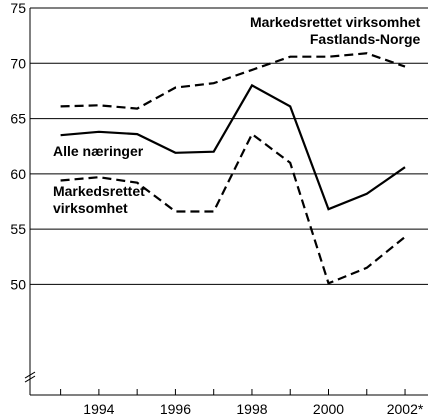  What do you see at coordinates (18, 8) in the screenshot?
I see `y-tick-label: 75` at bounding box center [18, 8].